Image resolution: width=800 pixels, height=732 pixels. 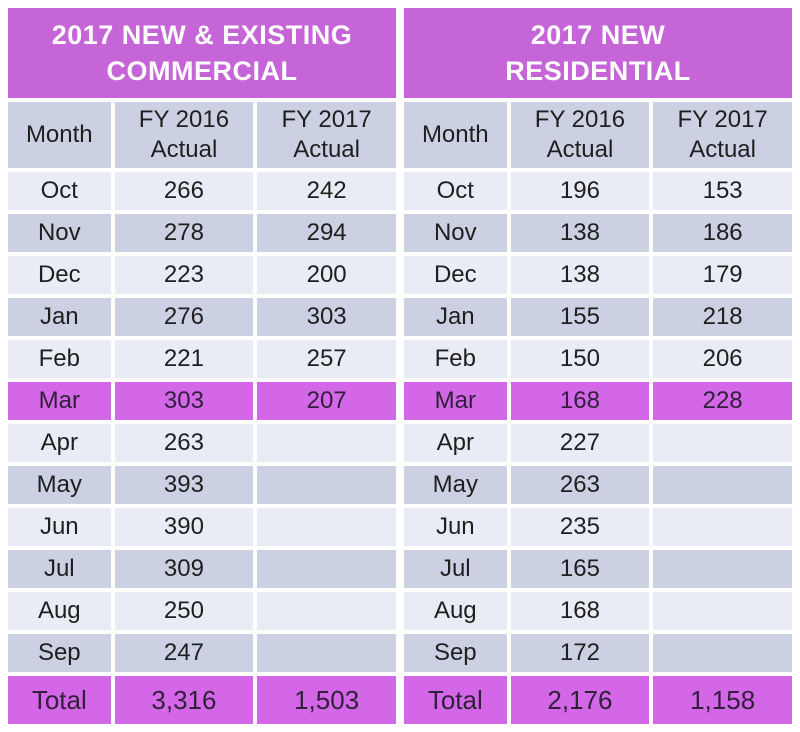 I want to click on cell-fy2017: 153, so click(x=722, y=191).